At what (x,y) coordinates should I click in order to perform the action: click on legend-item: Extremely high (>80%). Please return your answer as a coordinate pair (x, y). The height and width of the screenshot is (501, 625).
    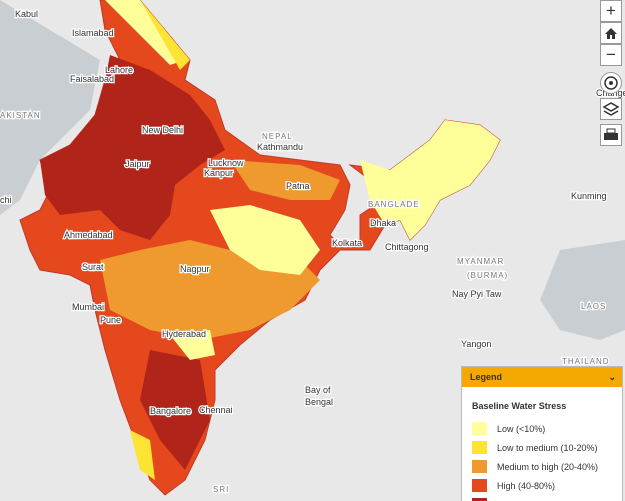
    Looking at the image, I should click on (547, 498).